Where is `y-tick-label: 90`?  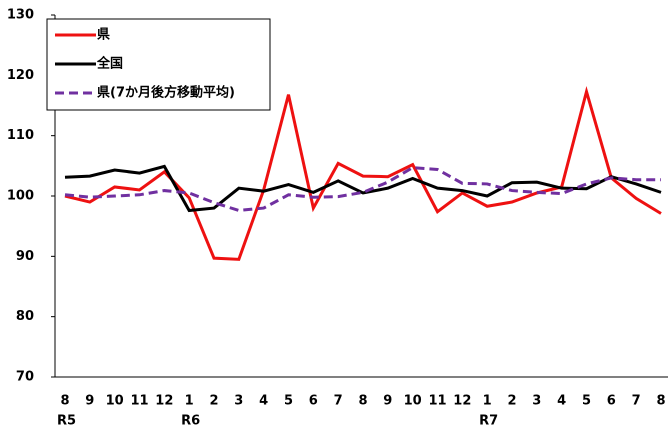 y-tick-label: 90 is located at coordinates (25, 256).